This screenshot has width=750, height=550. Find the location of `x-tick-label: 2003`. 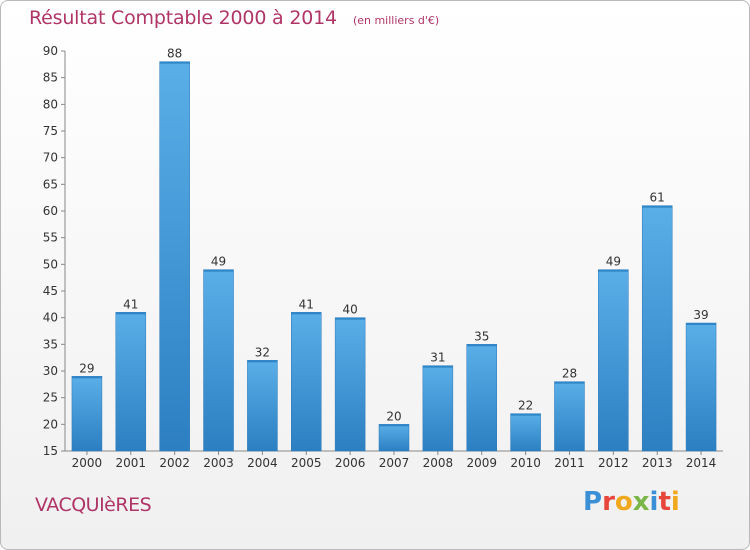

x-tick-label: 2003 is located at coordinates (218, 463).